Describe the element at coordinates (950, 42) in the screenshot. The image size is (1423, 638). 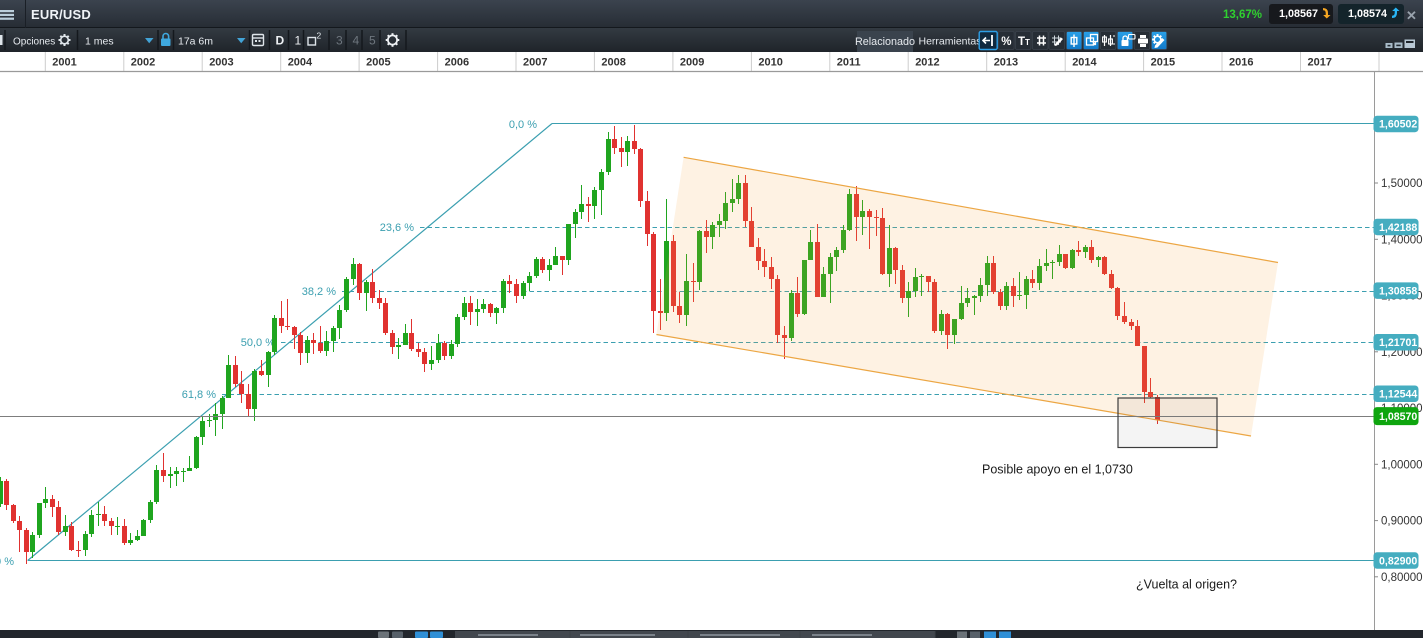
I see `svg-text: Herramientas` at that location.